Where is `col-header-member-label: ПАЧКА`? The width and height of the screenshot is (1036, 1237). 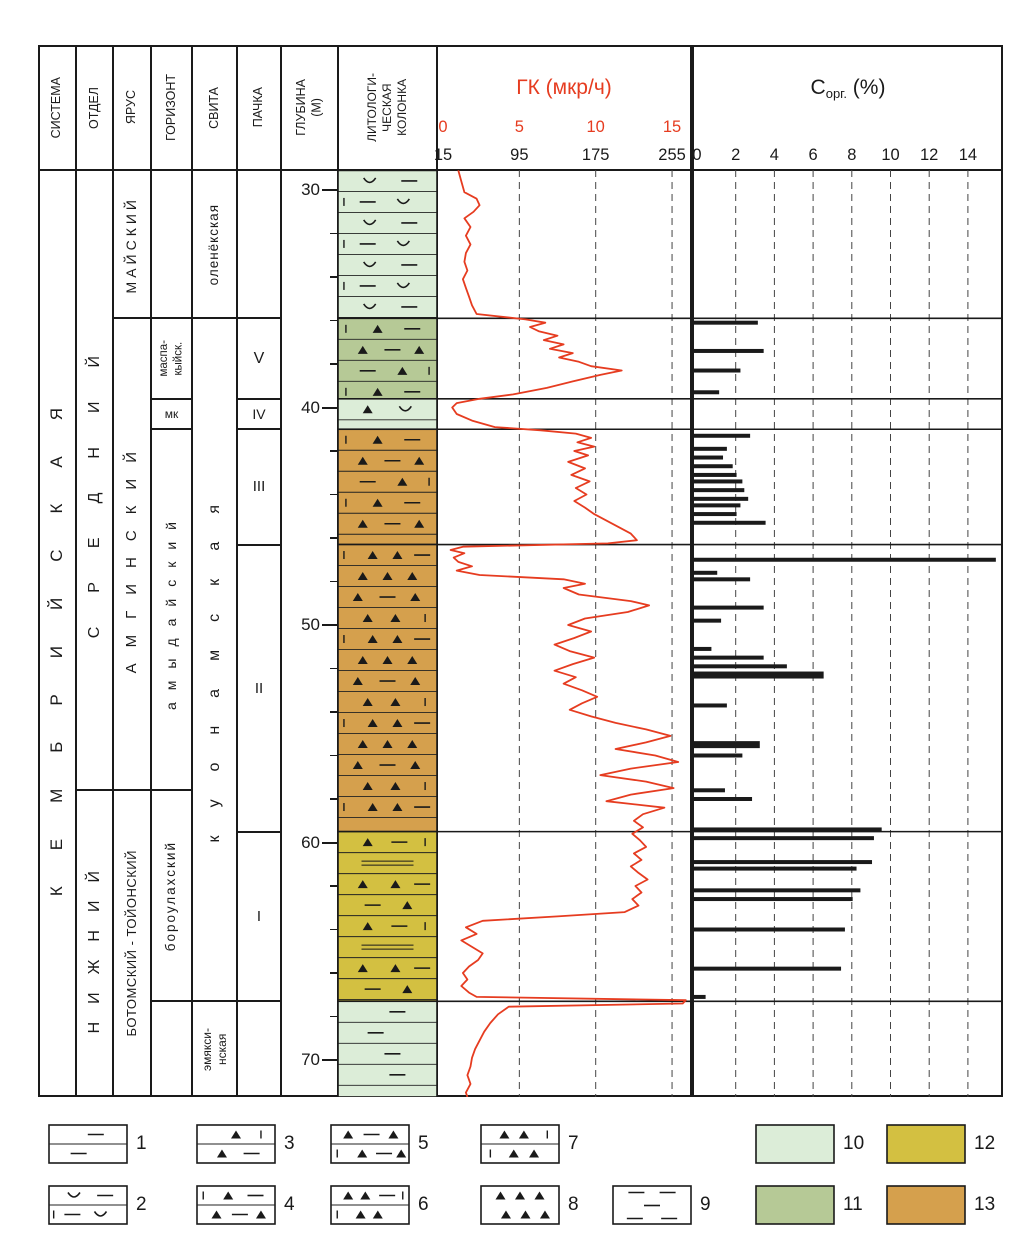 col-header-member-label: ПАЧКА is located at coordinates (258, 107).